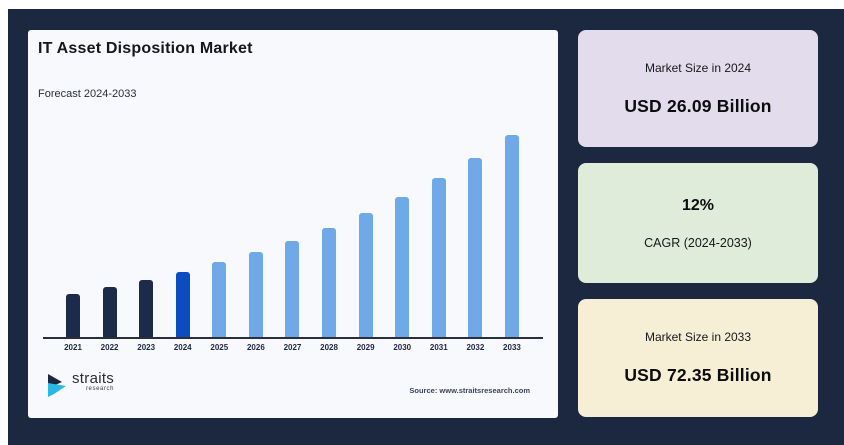 The height and width of the screenshot is (445, 844). What do you see at coordinates (512, 347) in the screenshot?
I see `x-tick-2033: 2033` at bounding box center [512, 347].